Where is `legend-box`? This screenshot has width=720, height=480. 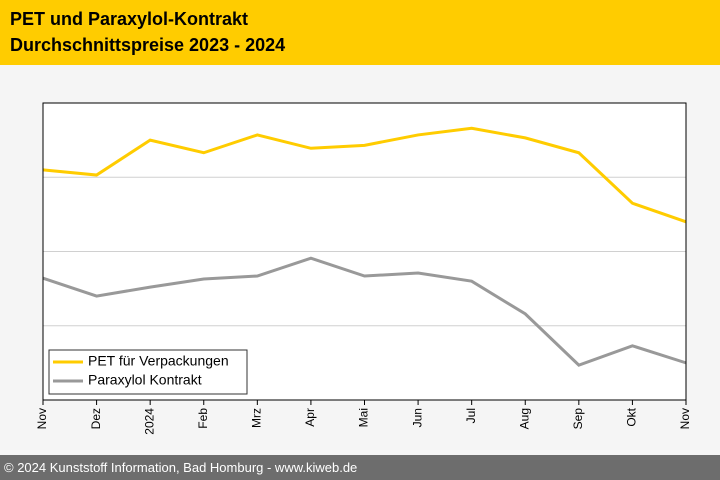
legend-box is located at coordinates (148, 372).